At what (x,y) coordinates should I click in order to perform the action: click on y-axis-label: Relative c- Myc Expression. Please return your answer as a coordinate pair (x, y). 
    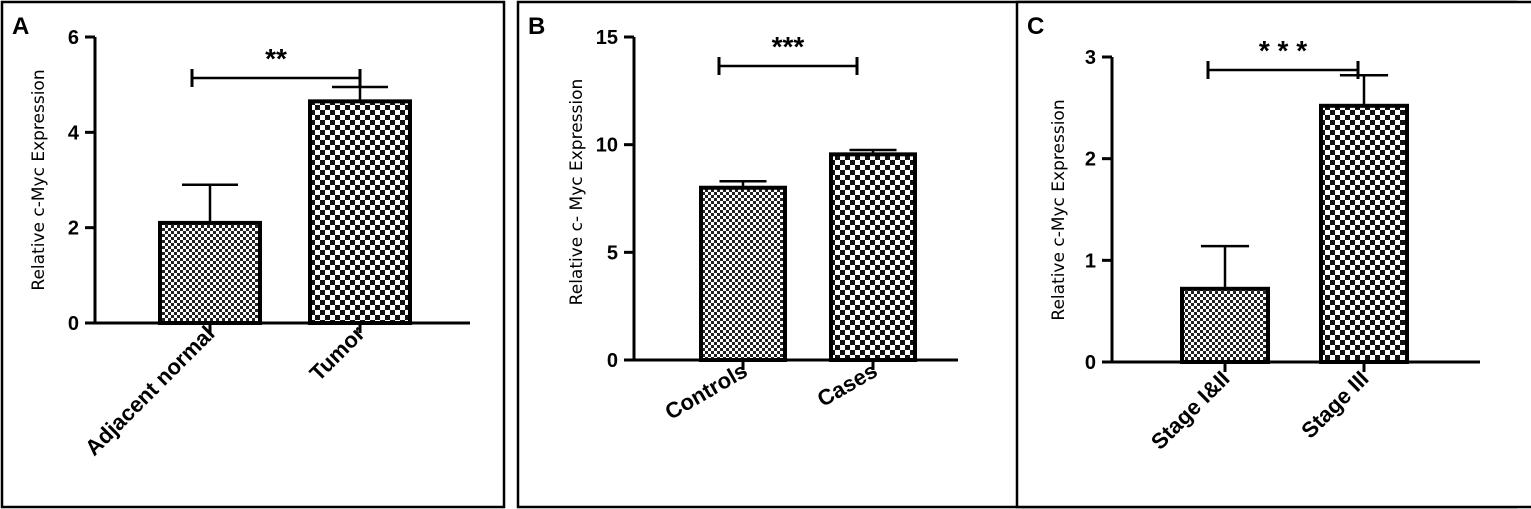
    Looking at the image, I should click on (577, 192).